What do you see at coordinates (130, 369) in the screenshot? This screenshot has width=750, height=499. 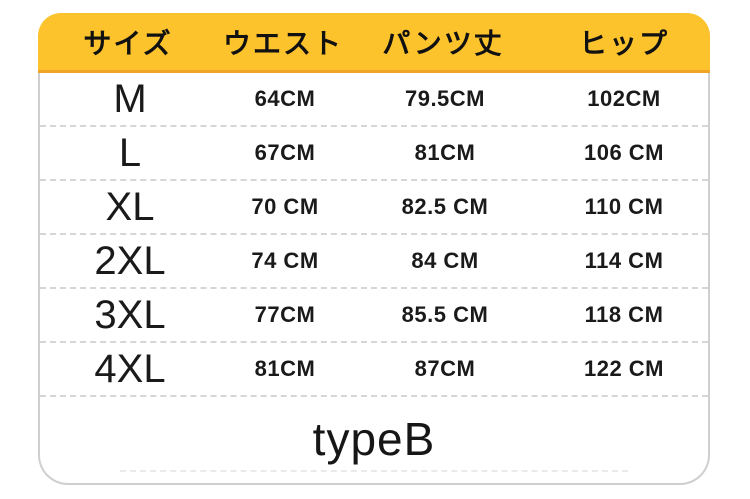 I see `size-cell: 4XL` at bounding box center [130, 369].